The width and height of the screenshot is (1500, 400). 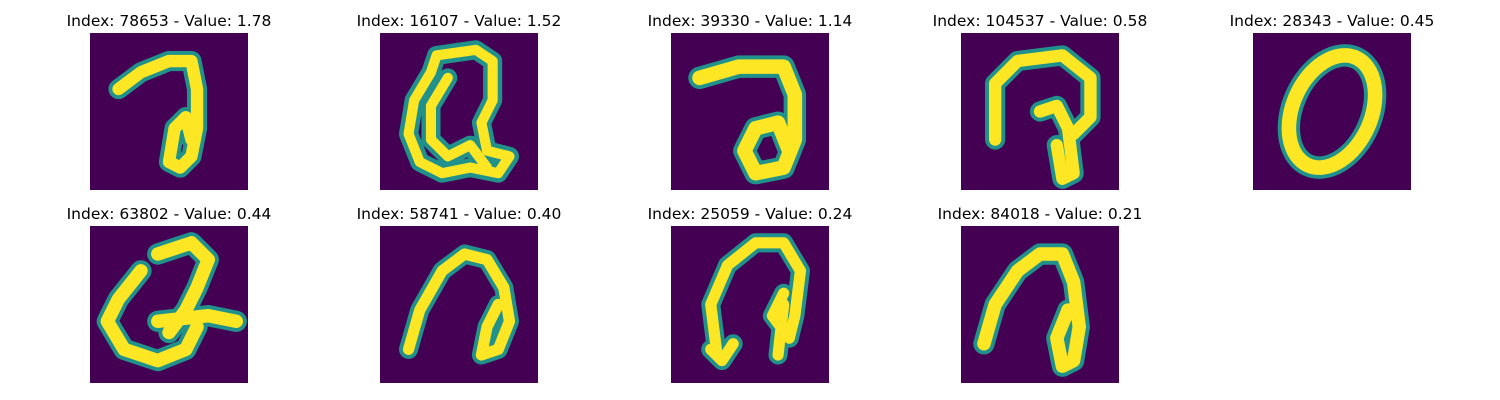 I want to click on panel-title: Index: 58741 - Value: 0.40, so click(x=459, y=214).